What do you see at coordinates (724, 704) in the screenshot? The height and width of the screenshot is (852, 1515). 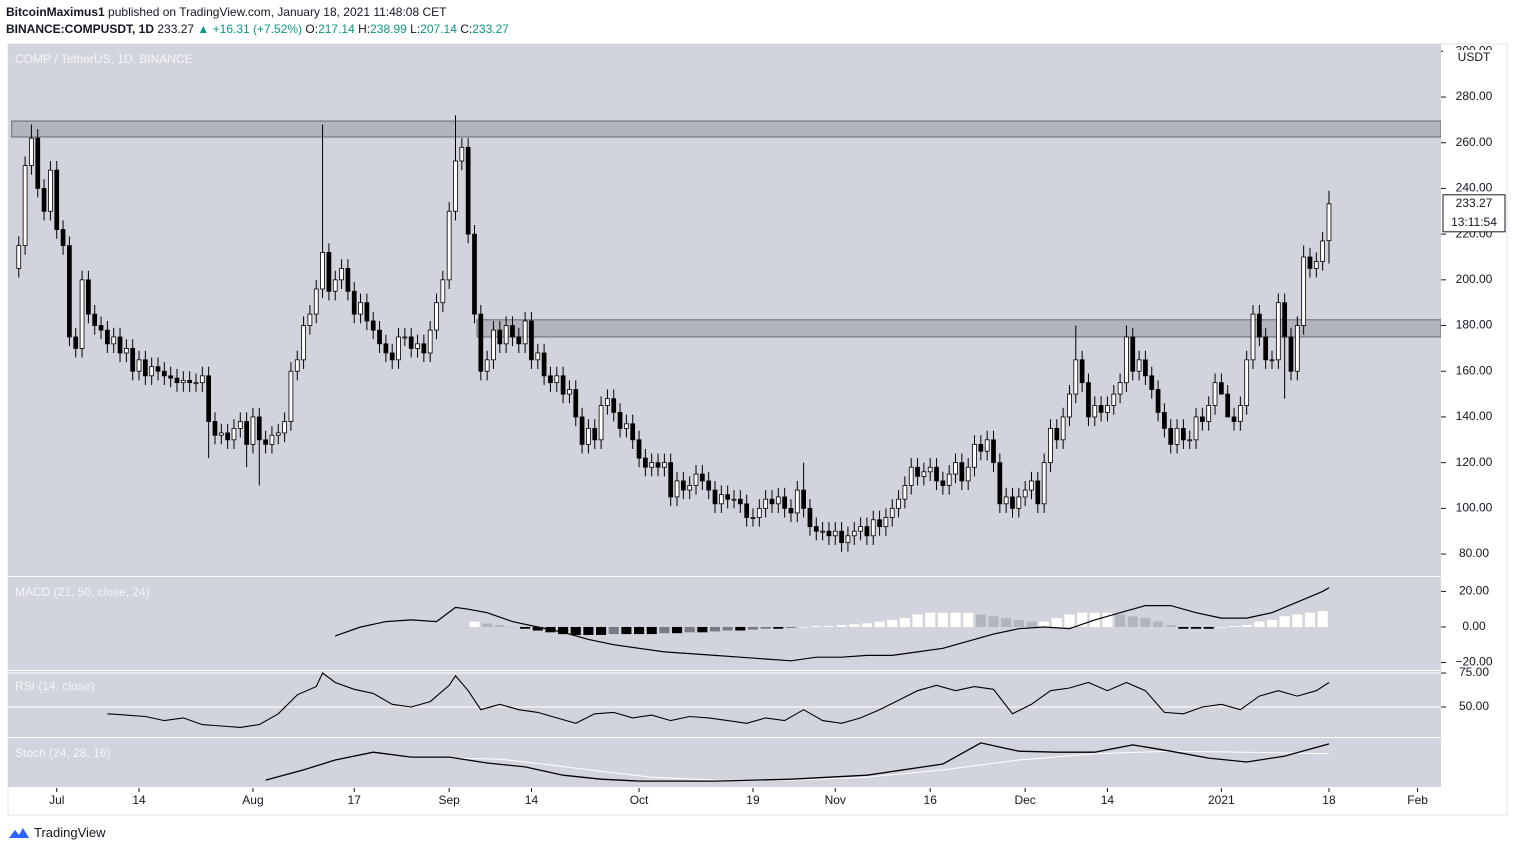 I see `panel` at bounding box center [724, 704].